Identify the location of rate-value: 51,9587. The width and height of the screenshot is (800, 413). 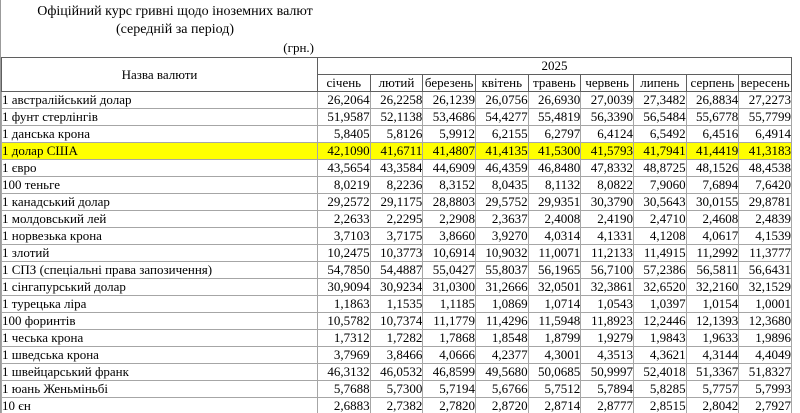
(344, 117).